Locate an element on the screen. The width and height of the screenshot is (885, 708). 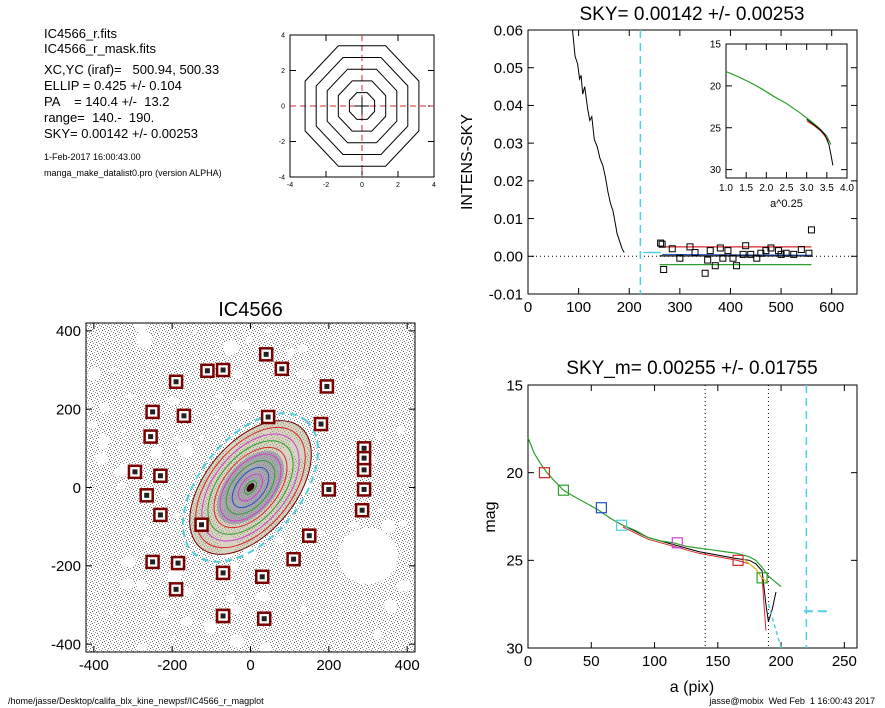
map-xtick-label: -200 is located at coordinates (172, 665).